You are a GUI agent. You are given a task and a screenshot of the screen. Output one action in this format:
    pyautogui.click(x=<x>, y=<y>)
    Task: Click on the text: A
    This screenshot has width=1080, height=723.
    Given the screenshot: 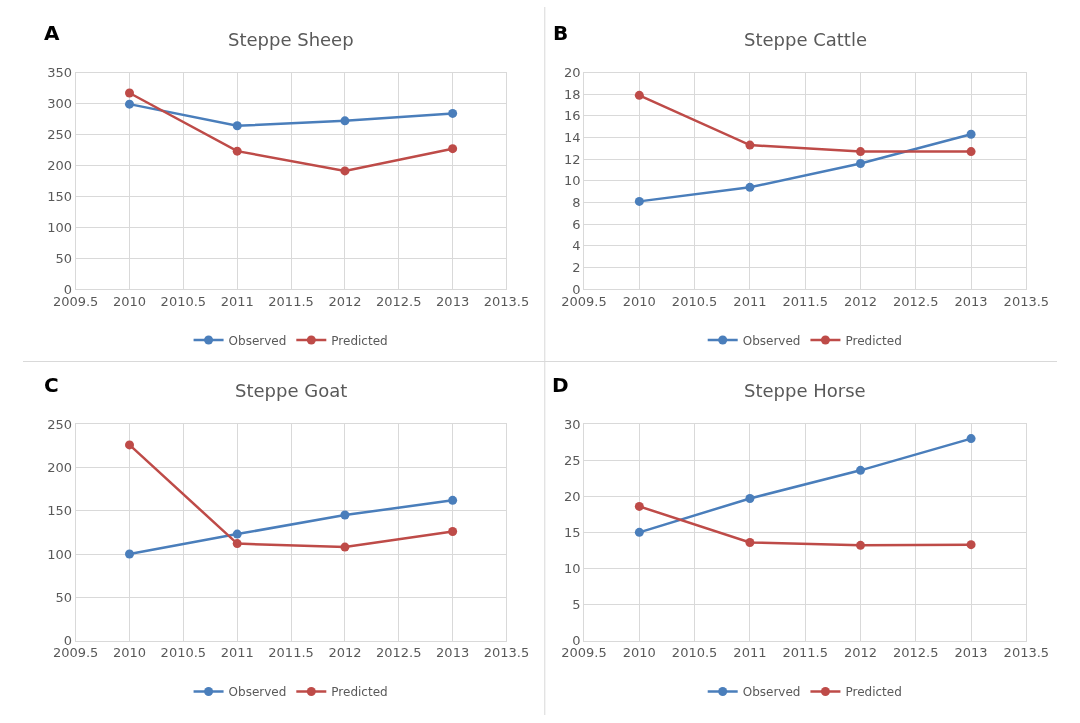 What is the action you would take?
    pyautogui.click(x=52, y=33)
    